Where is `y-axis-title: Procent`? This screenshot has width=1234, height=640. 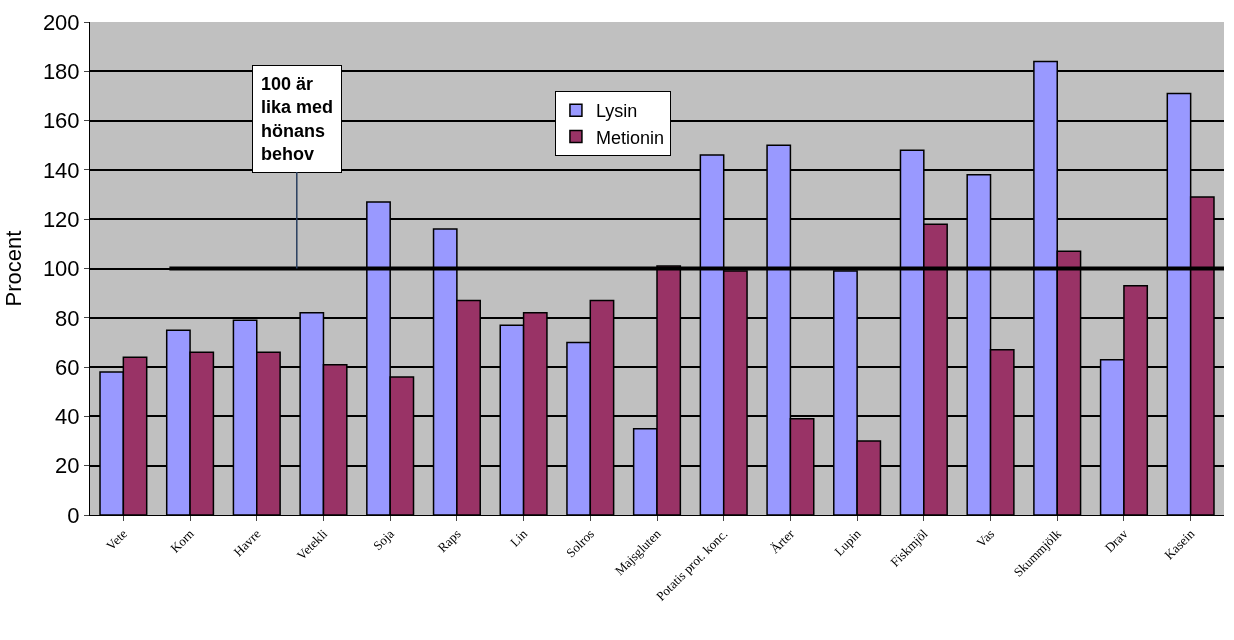
y-axis-title: Procent is located at coordinates (13, 268).